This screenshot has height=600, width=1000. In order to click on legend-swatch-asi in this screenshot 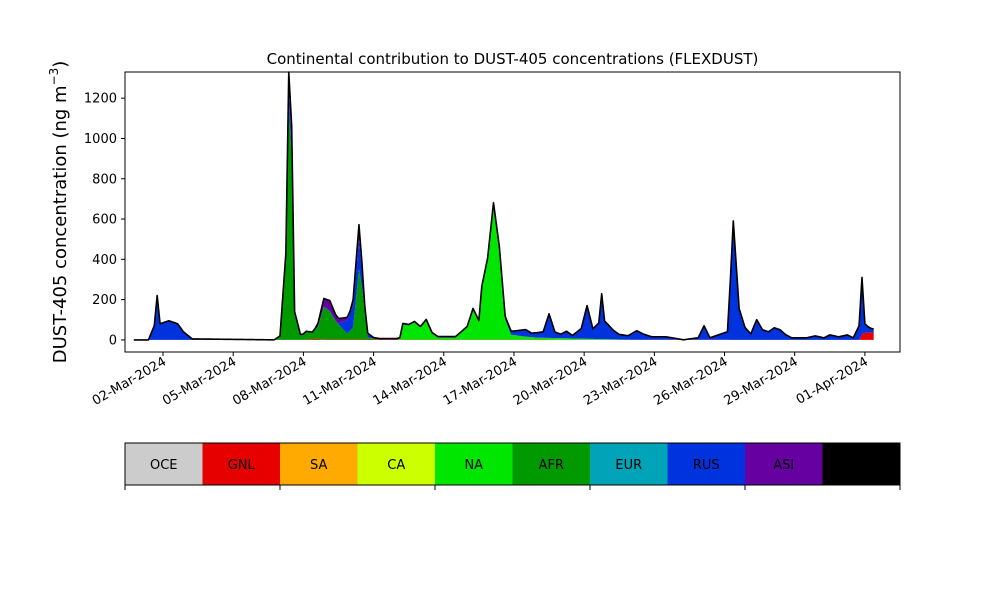, I will do `click(784, 464)`.